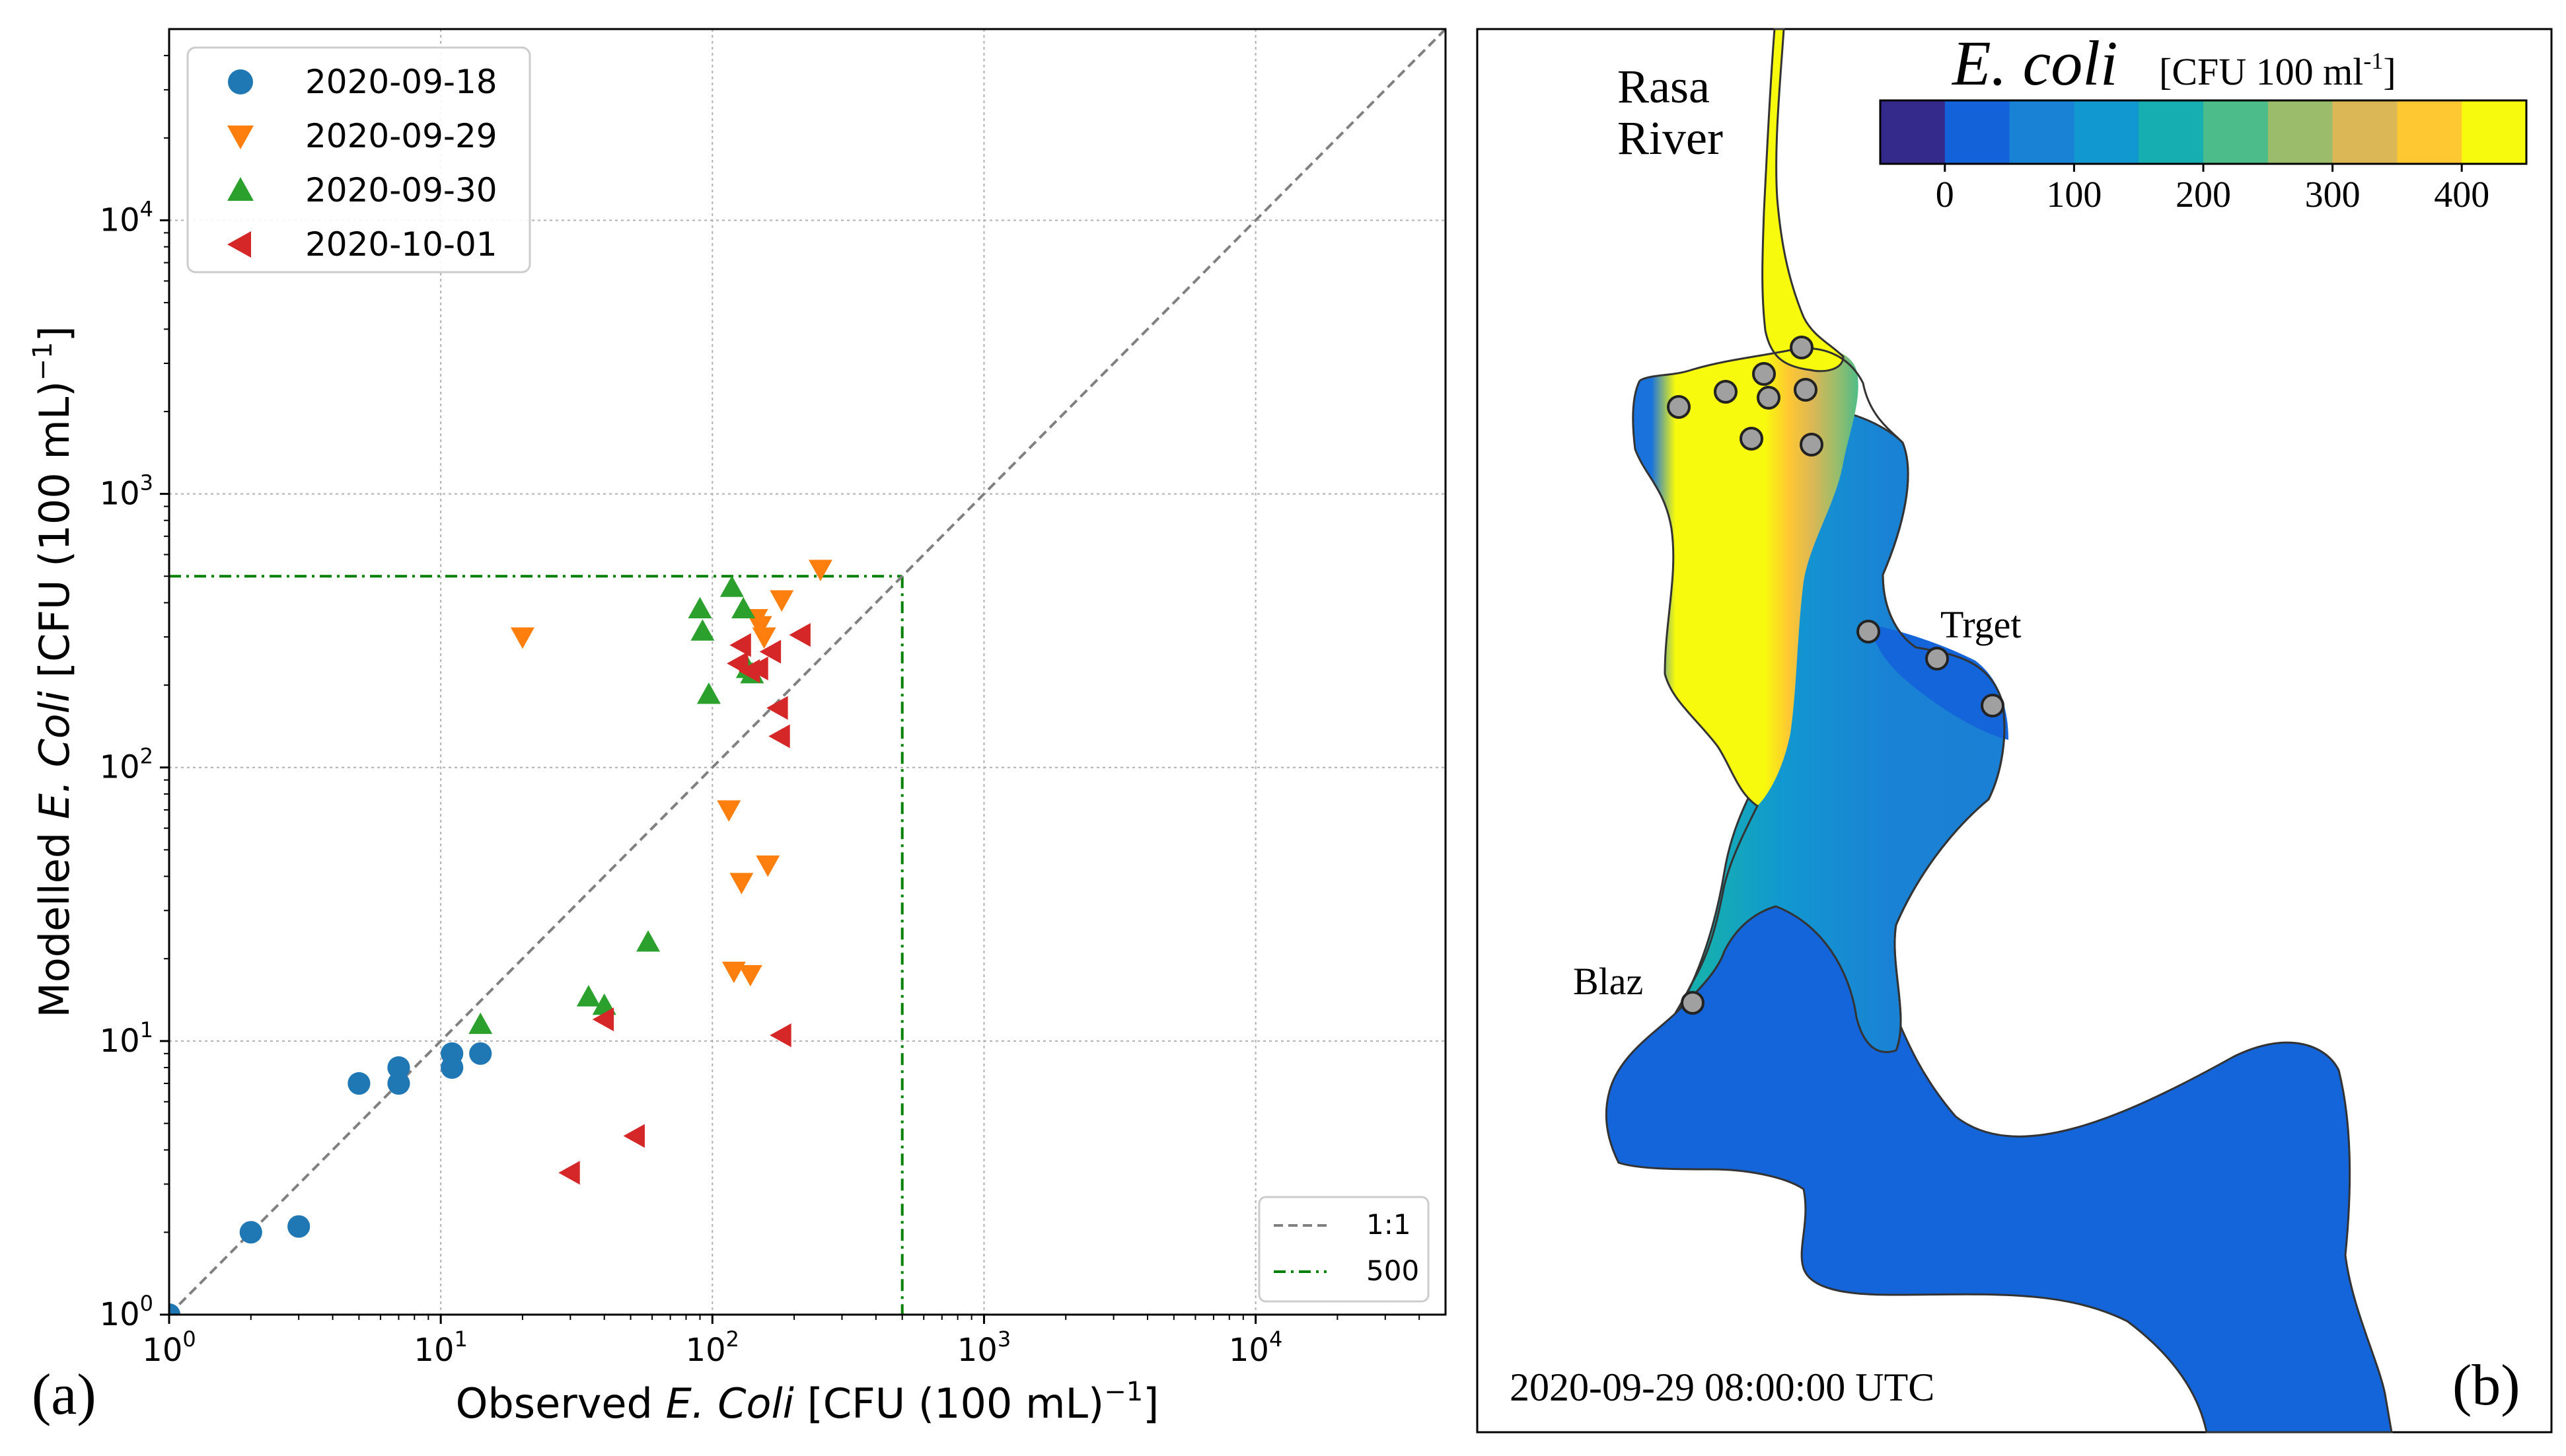 The width and height of the screenshot is (2566, 1456). What do you see at coordinates (1722, 1387) in the screenshot?
I see `timestamp: 2020-09-29 08:00:00 UTC` at bounding box center [1722, 1387].